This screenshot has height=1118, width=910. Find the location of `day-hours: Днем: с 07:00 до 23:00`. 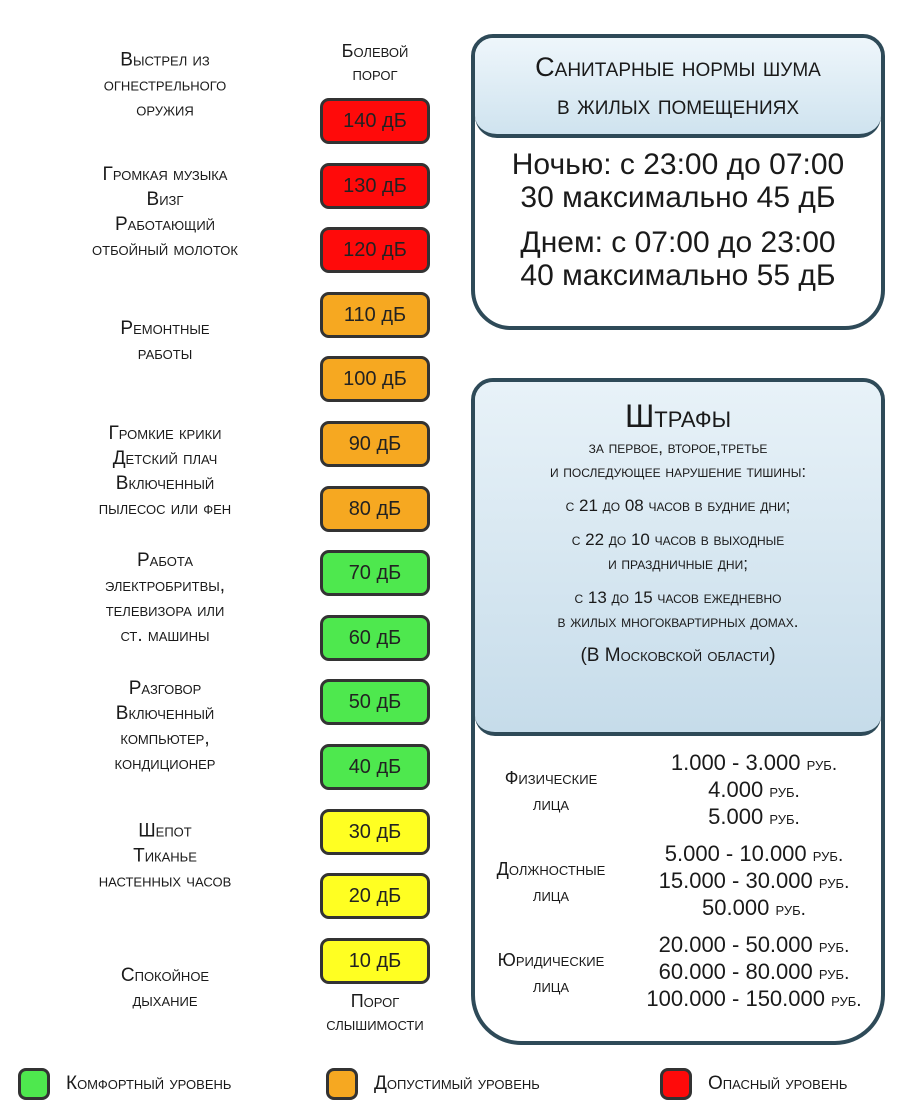

day-hours: Днем: с 07:00 до 23:00 is located at coordinates (678, 242).